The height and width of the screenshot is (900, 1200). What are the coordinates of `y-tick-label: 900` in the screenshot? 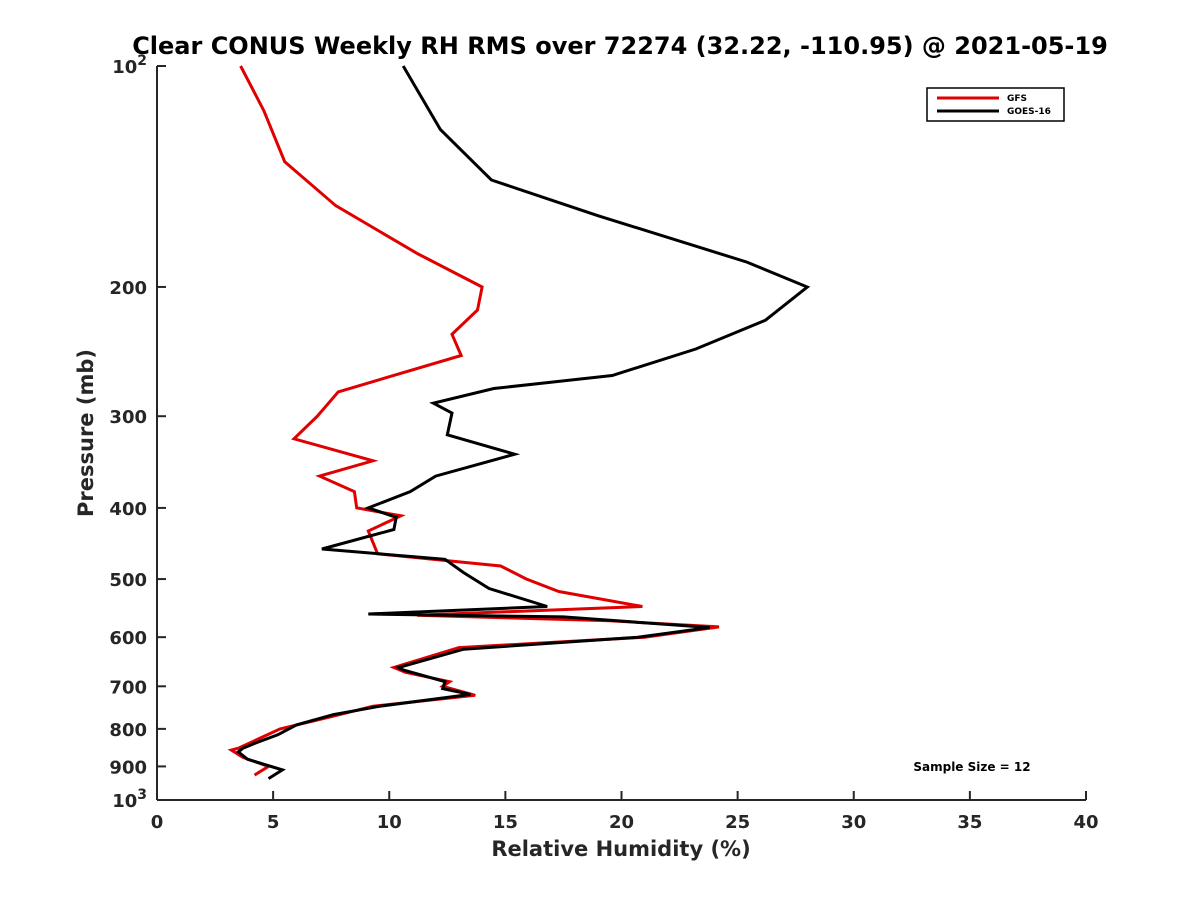 It's located at (128, 767).